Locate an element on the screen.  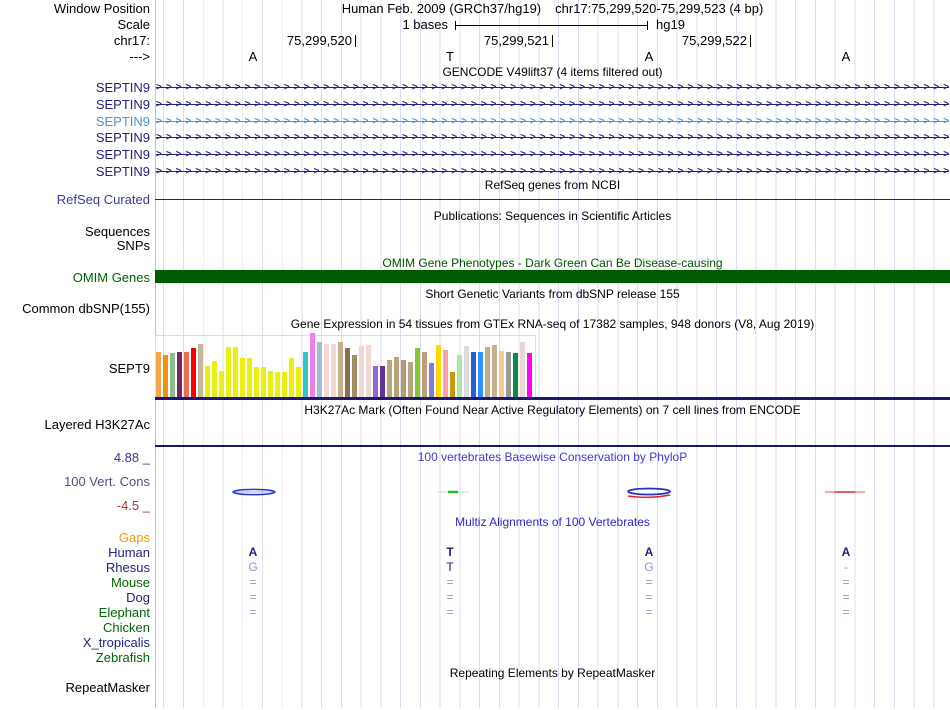
scale-label: Scale is located at coordinates (133, 24).